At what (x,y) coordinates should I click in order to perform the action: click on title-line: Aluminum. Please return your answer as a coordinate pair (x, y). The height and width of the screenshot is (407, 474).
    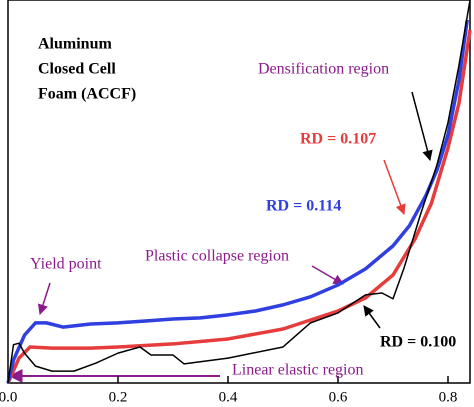
    Looking at the image, I should click on (75, 44).